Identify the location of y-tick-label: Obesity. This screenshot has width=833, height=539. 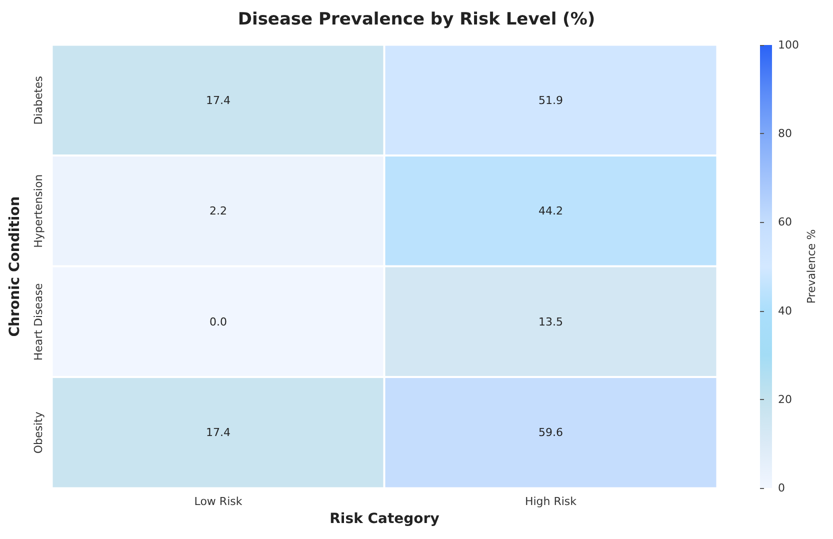
(38, 432).